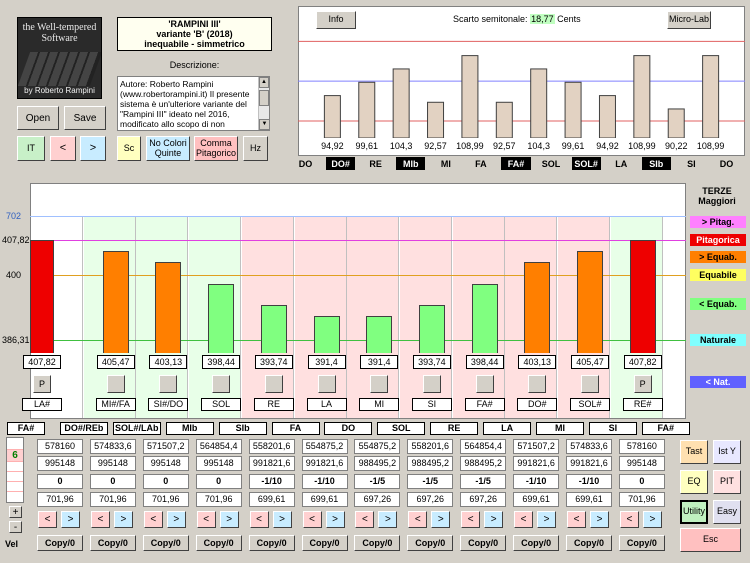 The image size is (750, 563). I want to click on hz-button: Hz, so click(255, 148).